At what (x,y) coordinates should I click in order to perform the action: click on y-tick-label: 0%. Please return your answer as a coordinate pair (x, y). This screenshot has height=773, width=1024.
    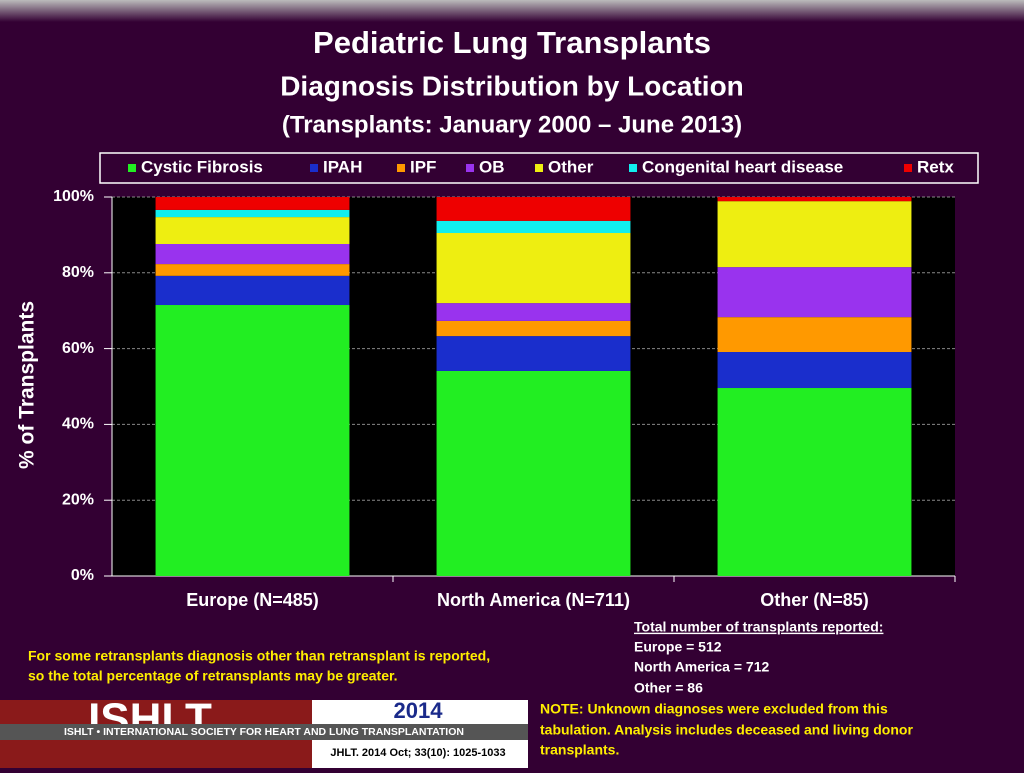
    Looking at the image, I should click on (82, 575).